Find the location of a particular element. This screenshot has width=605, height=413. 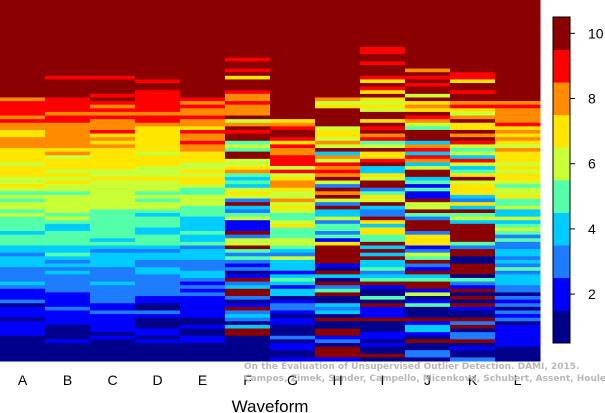

x-axis-ticks: A B C D E F G H I J K L is located at coordinates (270, 380).